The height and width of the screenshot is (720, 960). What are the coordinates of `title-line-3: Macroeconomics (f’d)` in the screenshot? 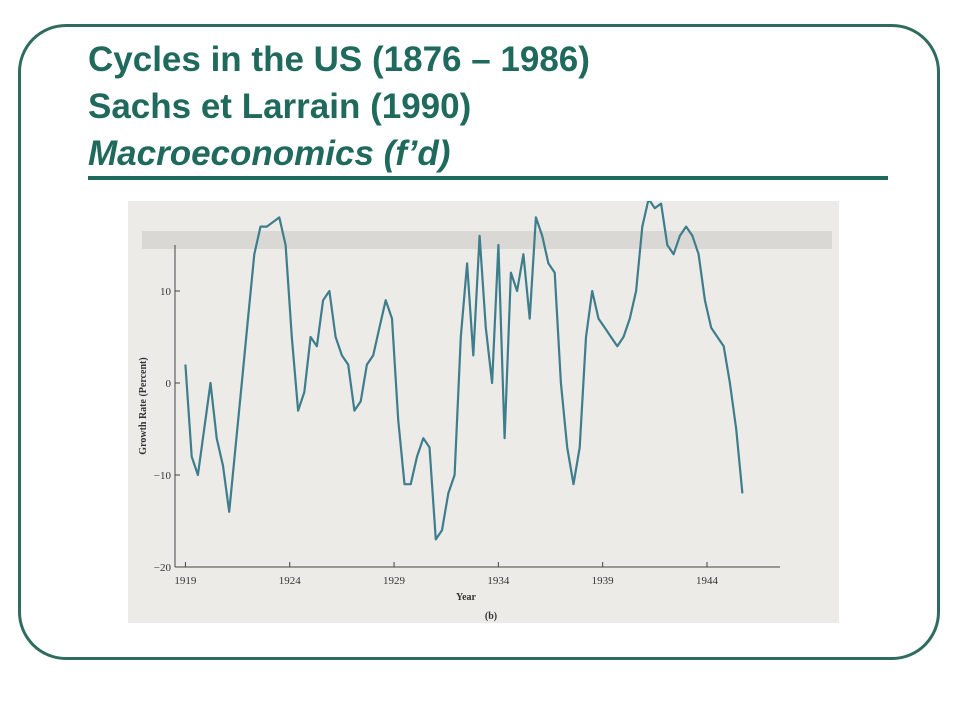 It's located at (269, 153).